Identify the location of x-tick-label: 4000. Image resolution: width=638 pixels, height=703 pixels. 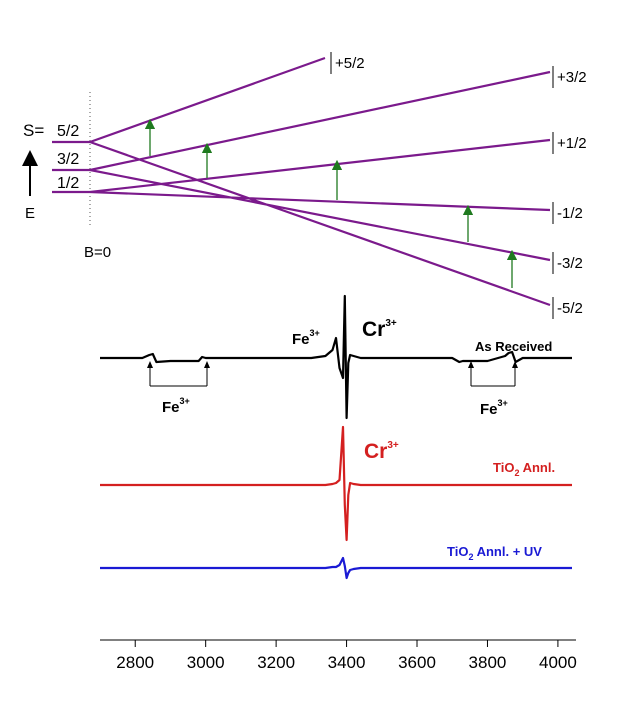
(558, 662).